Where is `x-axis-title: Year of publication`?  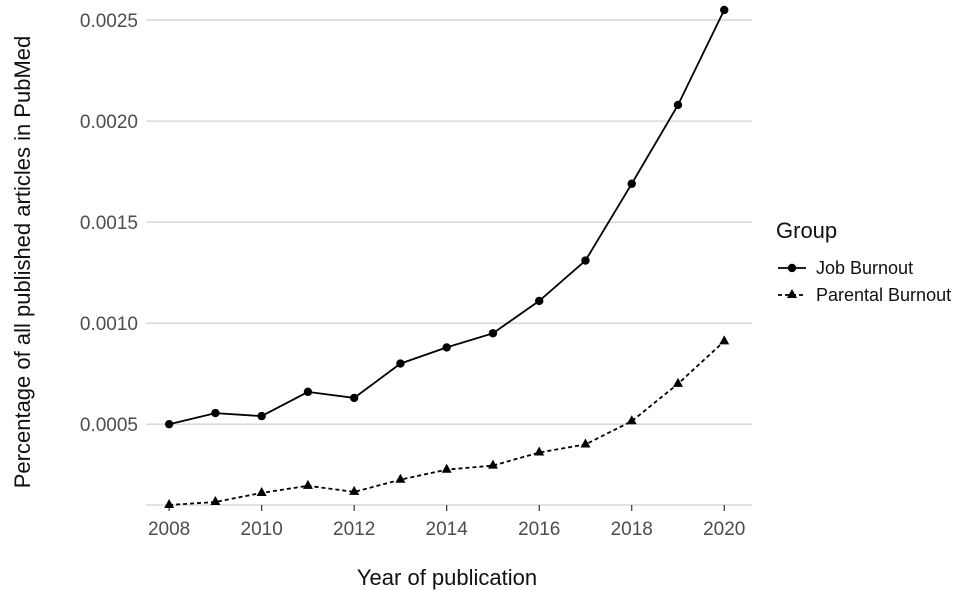 x-axis-title: Year of publication is located at coordinates (447, 577).